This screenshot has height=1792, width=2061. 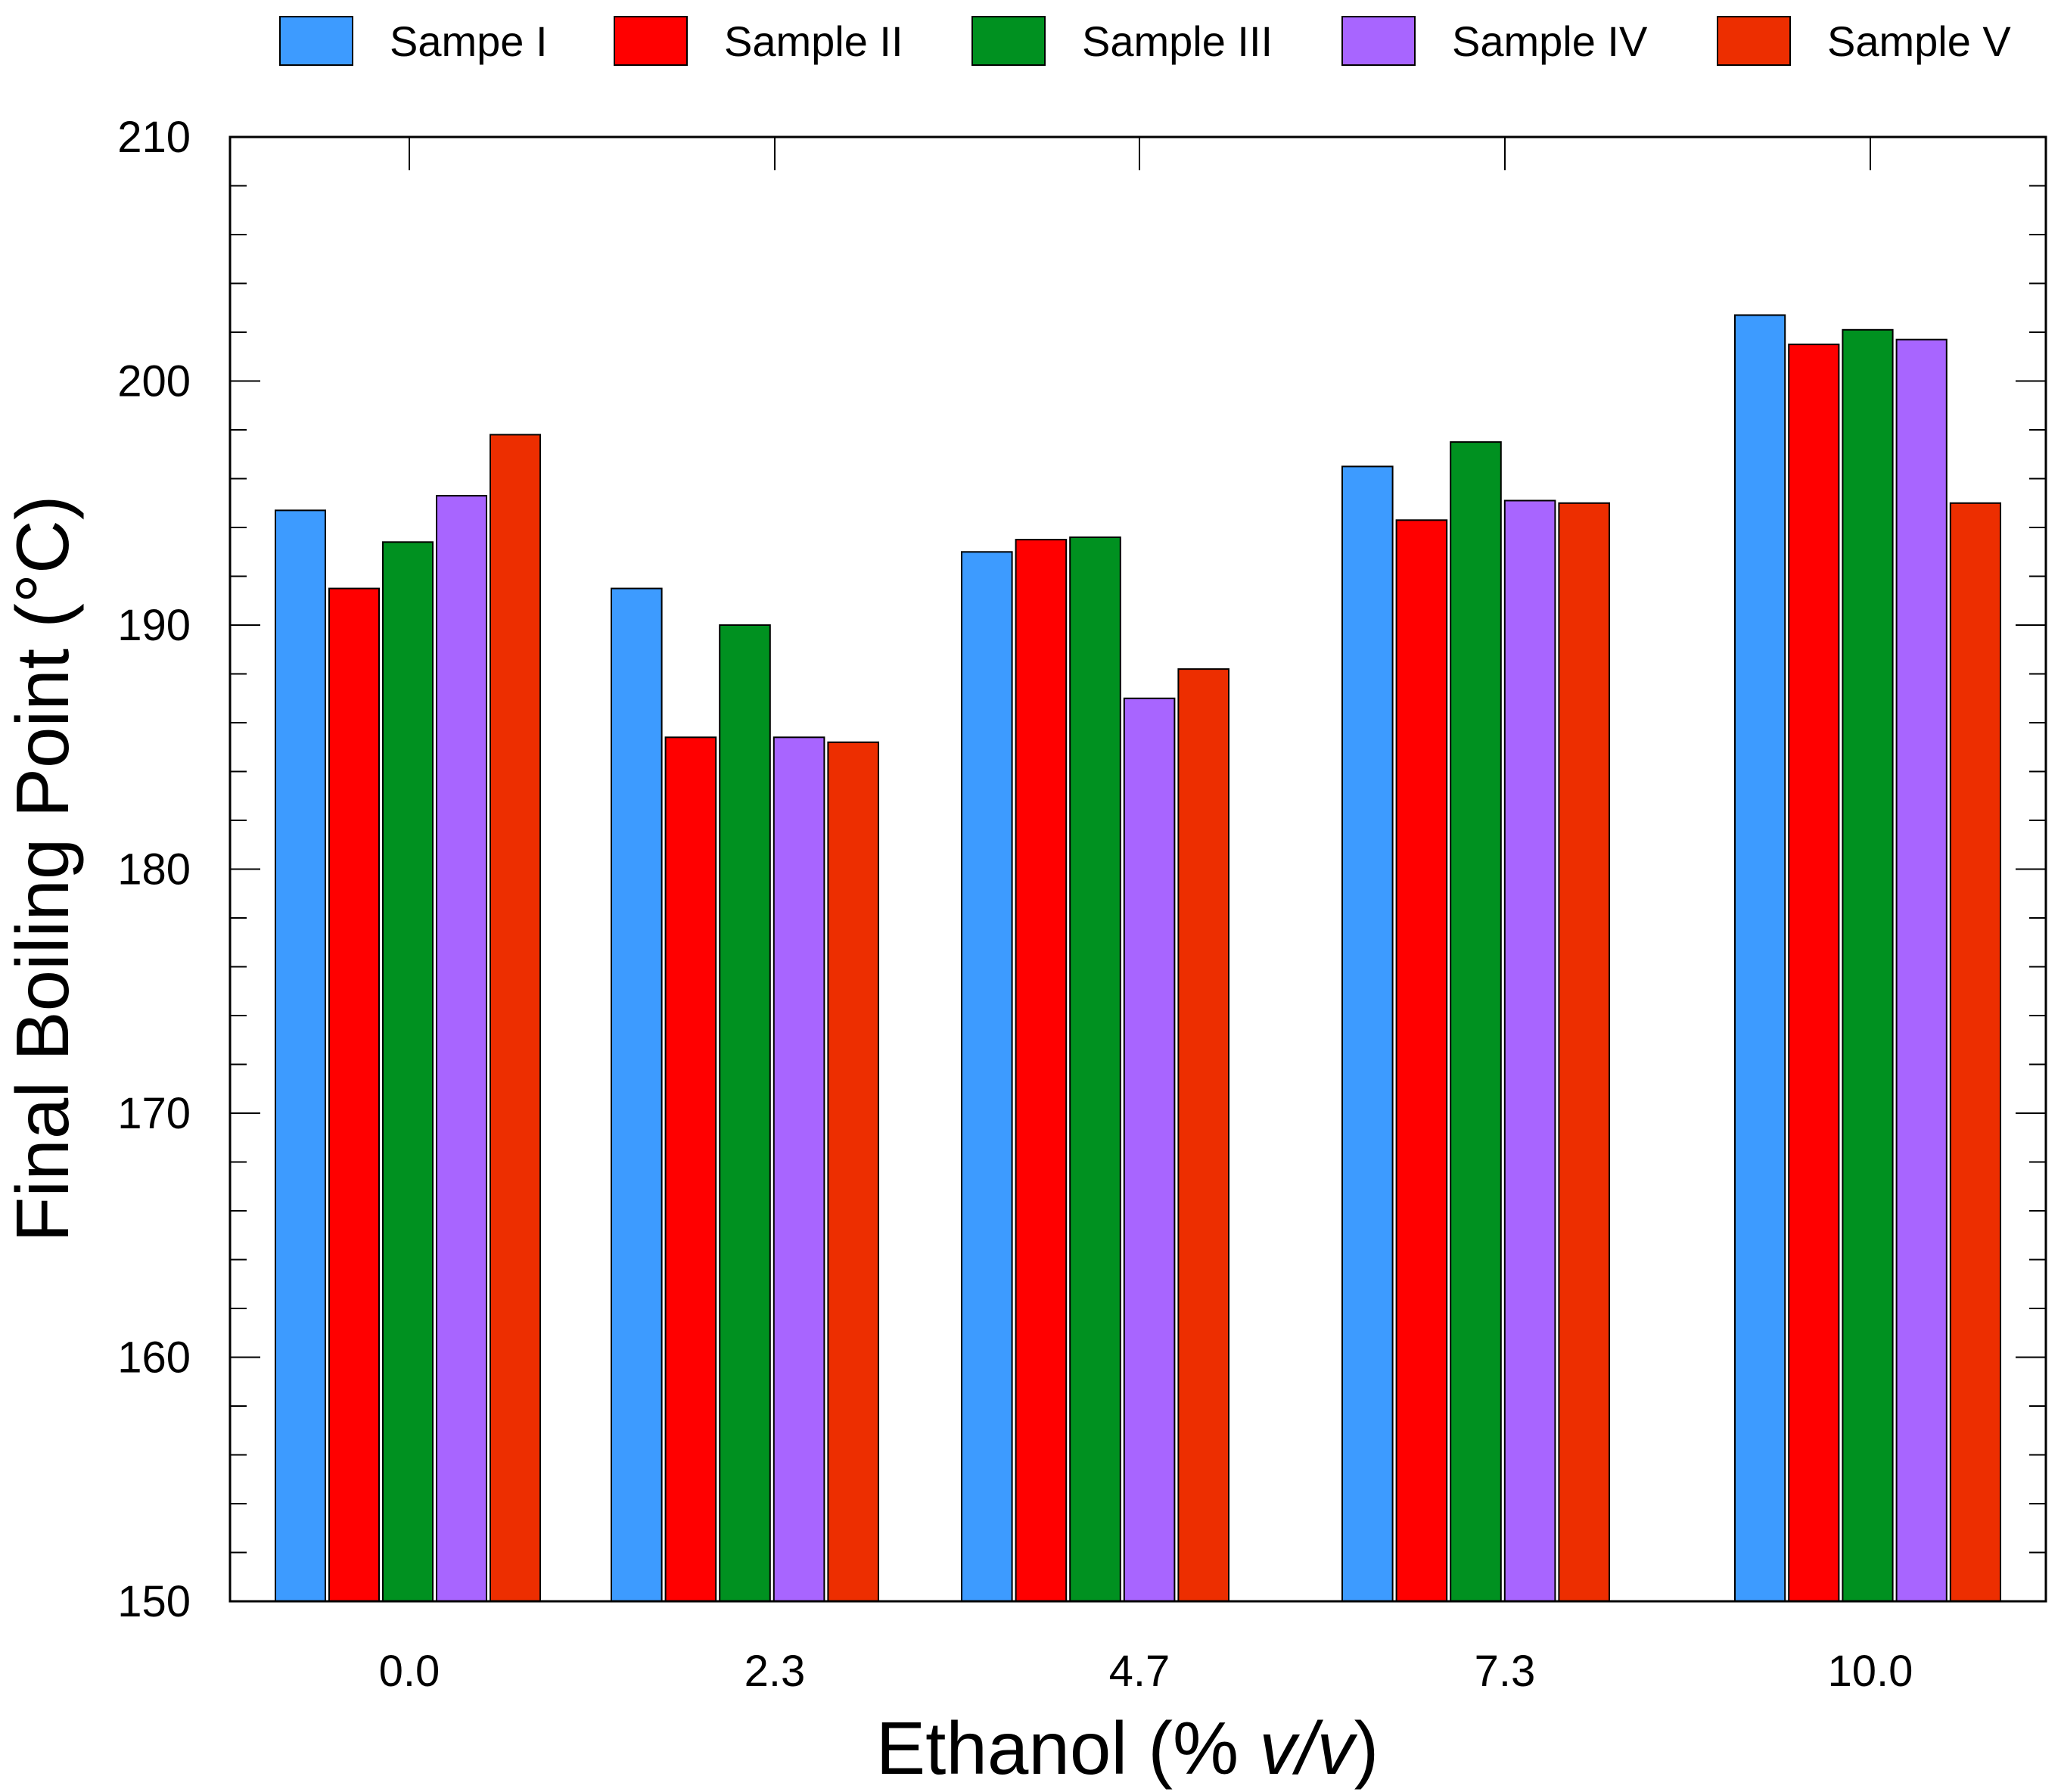 I want to click on x-tick-label: 2.3, so click(x=776, y=1671).